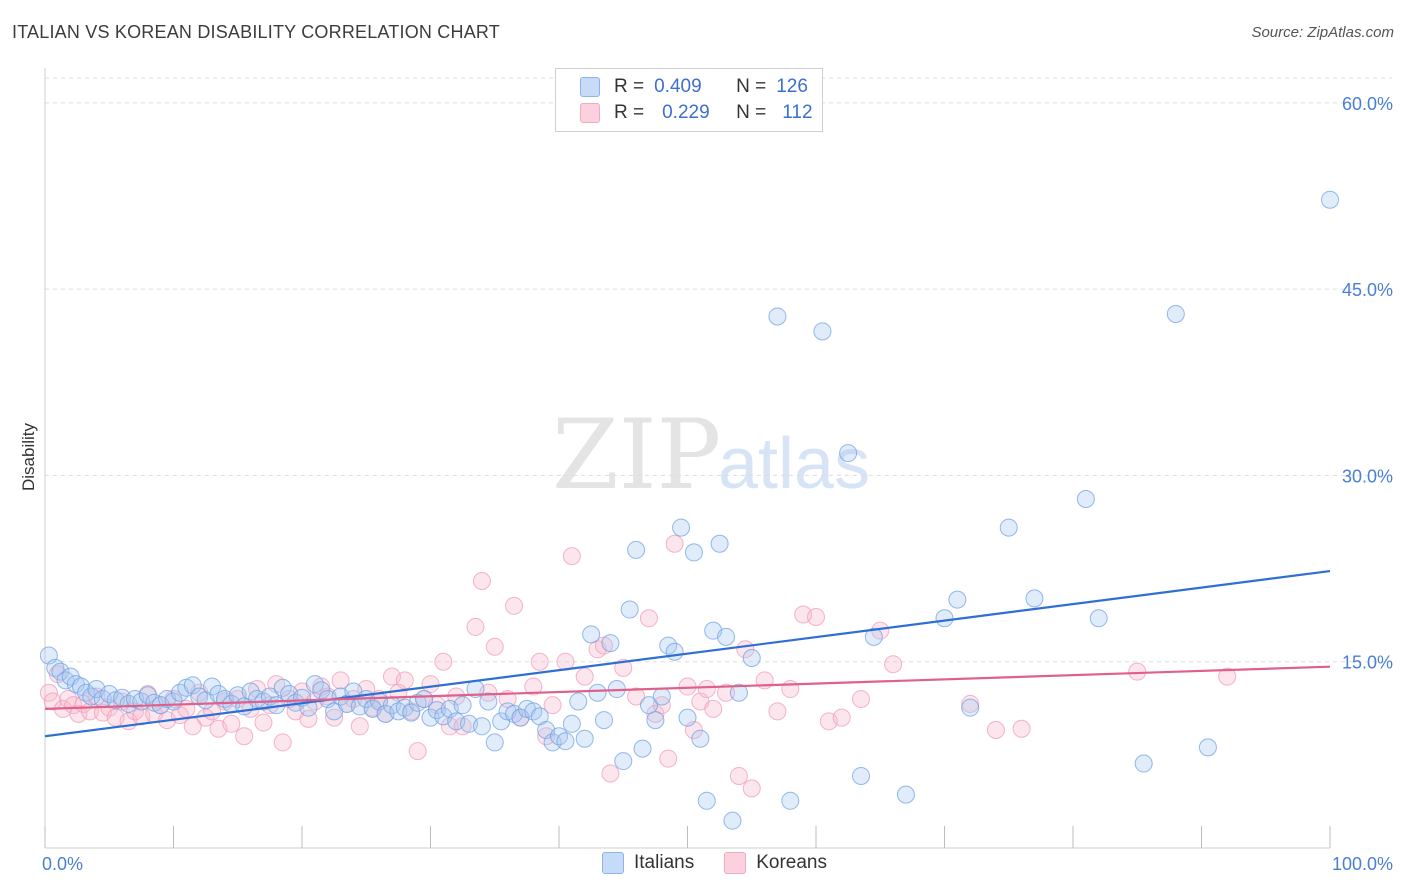 The image size is (1406, 892). What do you see at coordinates (629, 112) in the screenshot?
I see `legend-r-label: R =` at bounding box center [629, 112].